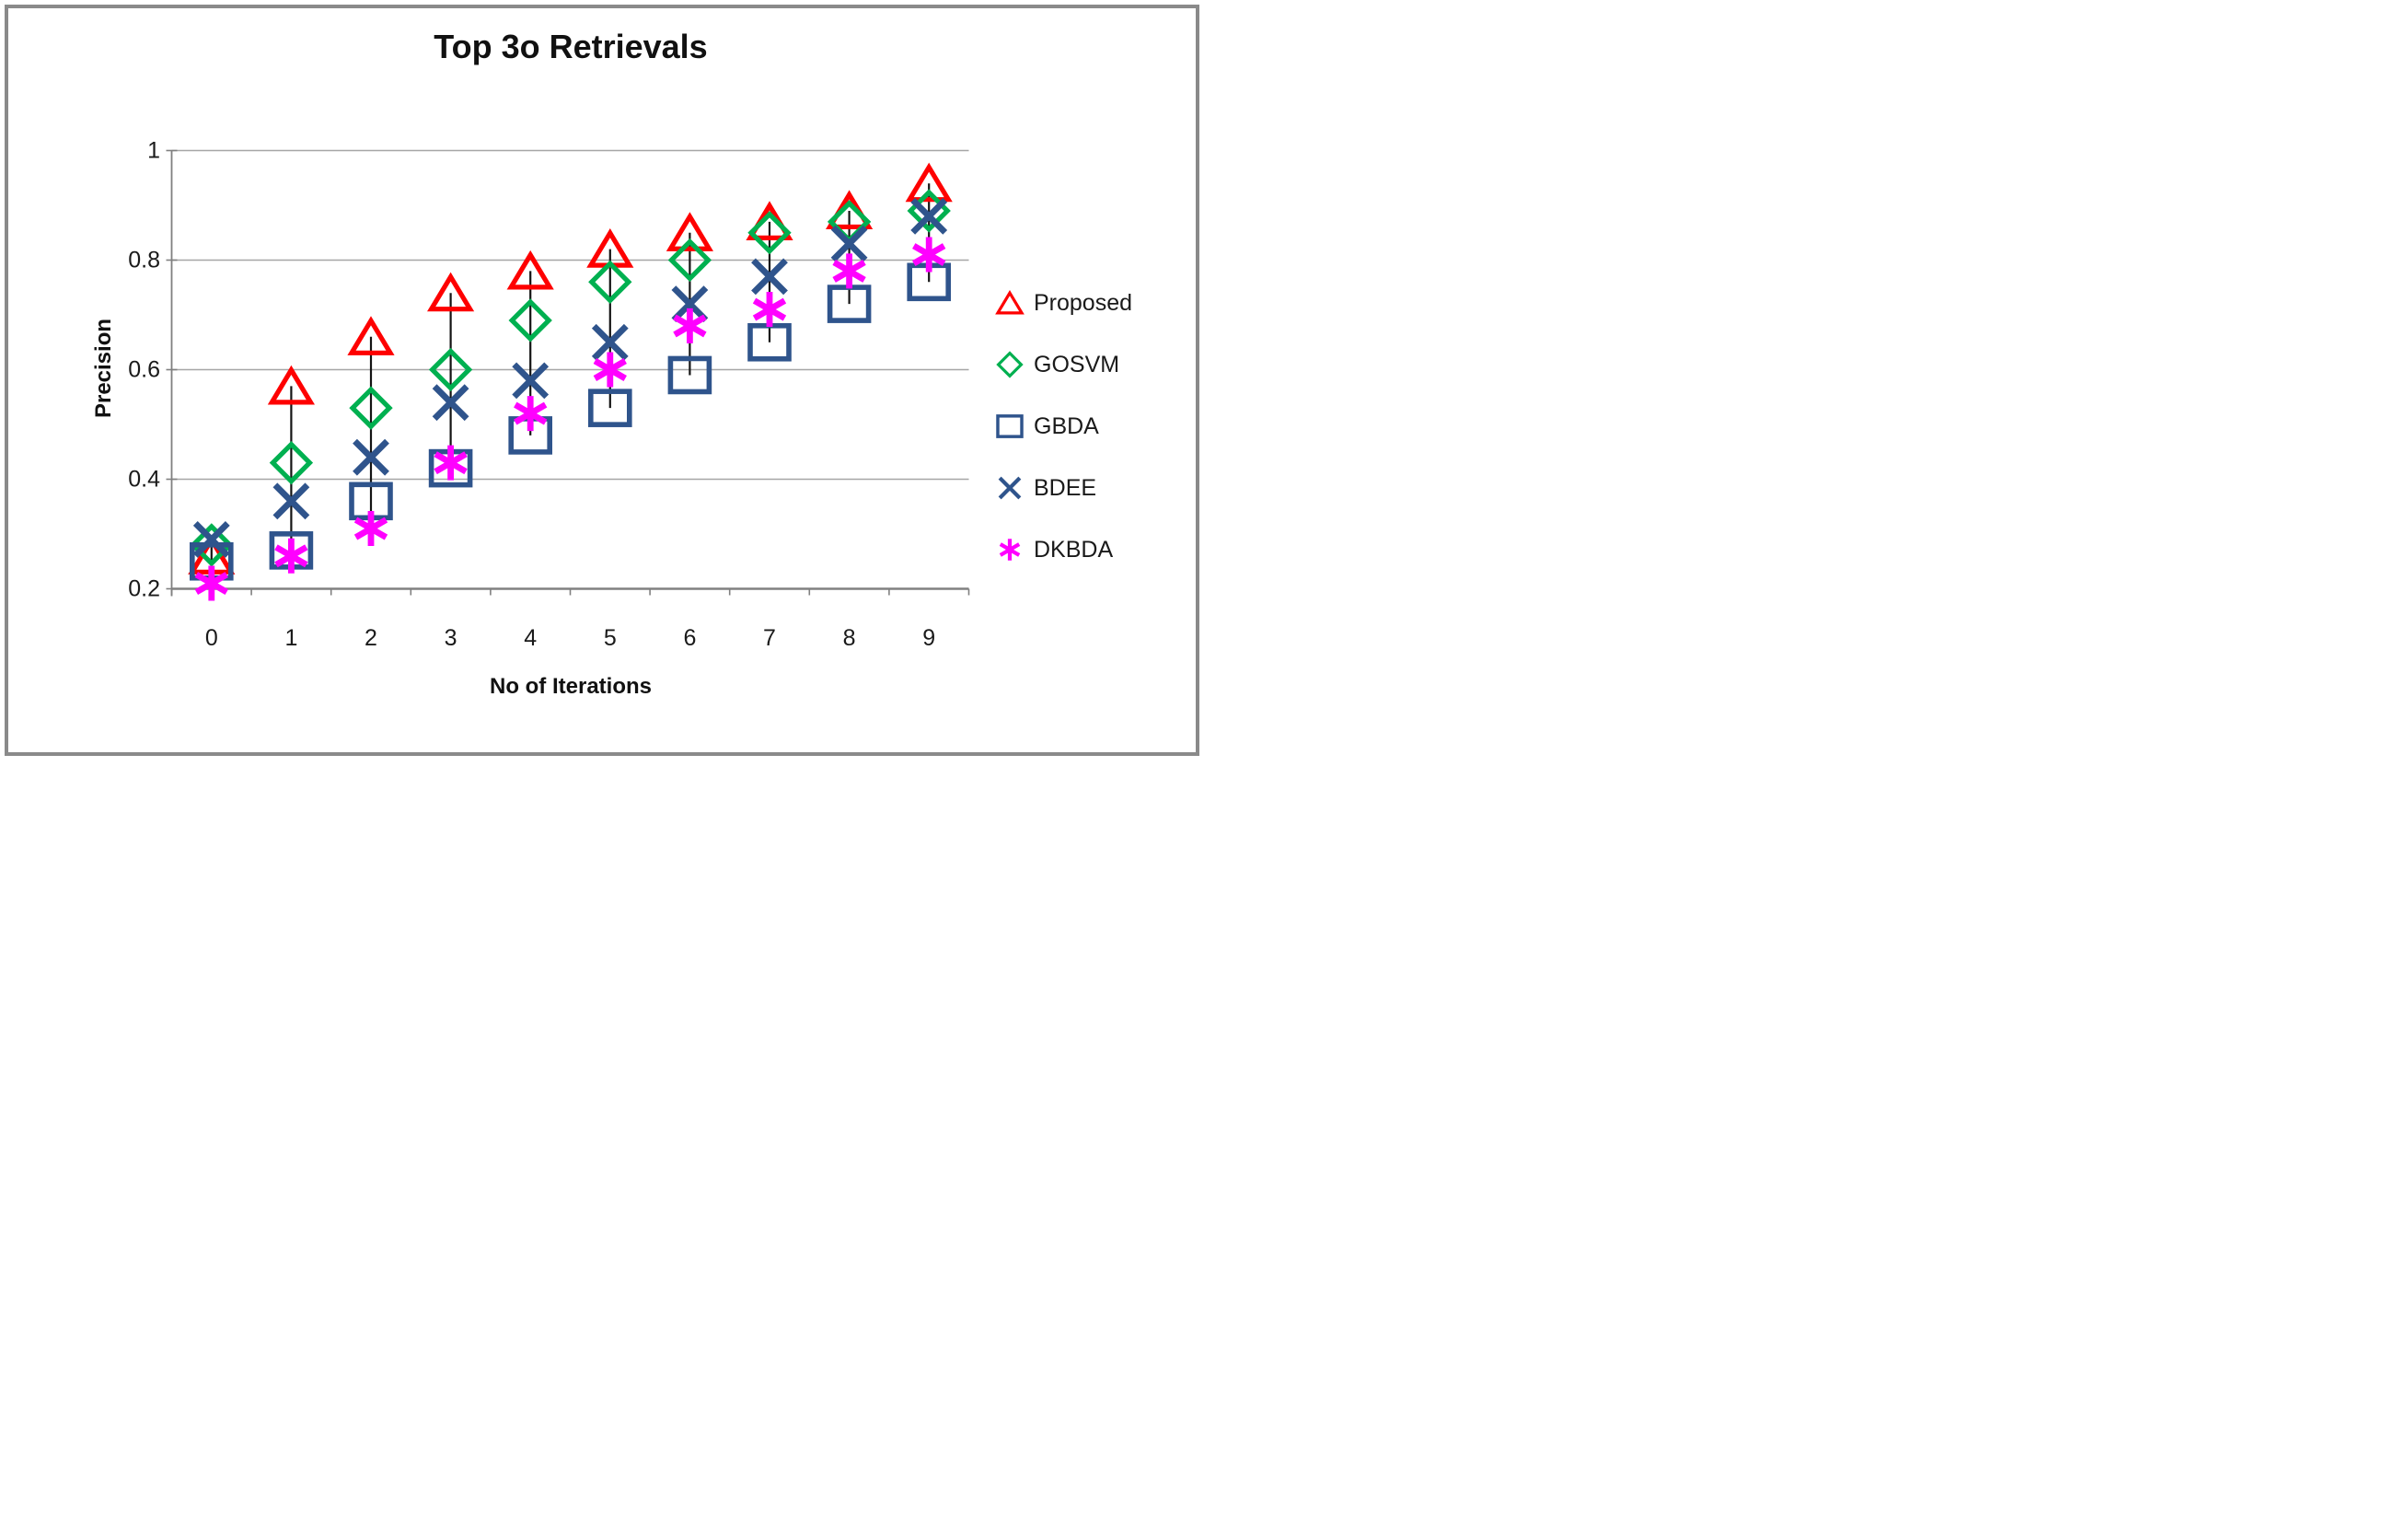 This screenshot has width=2408, height=1521. Describe the element at coordinates (530, 638) in the screenshot. I see `x-tick-label: 4` at that location.